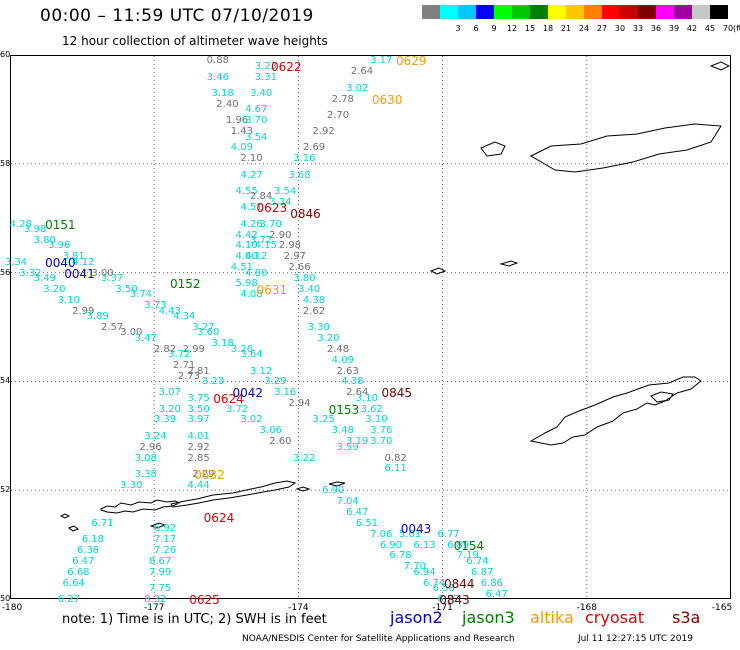  I want to click on wave-height-reading: 3.27, so click(203, 327).